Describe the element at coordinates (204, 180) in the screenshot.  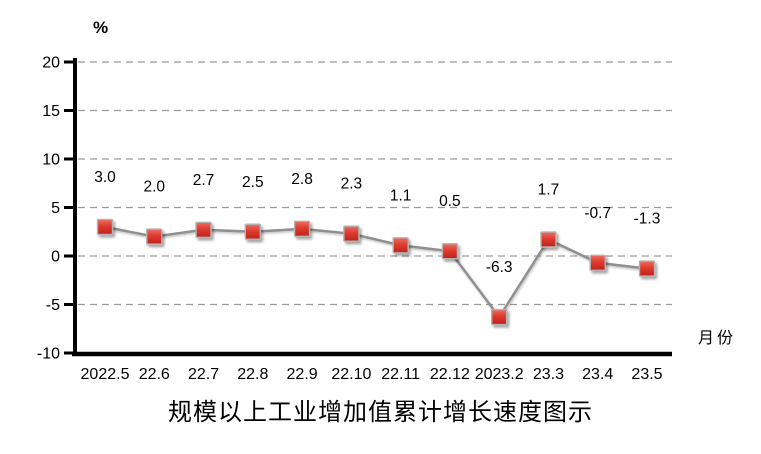
I see `data-point-label: 2.7` at that location.